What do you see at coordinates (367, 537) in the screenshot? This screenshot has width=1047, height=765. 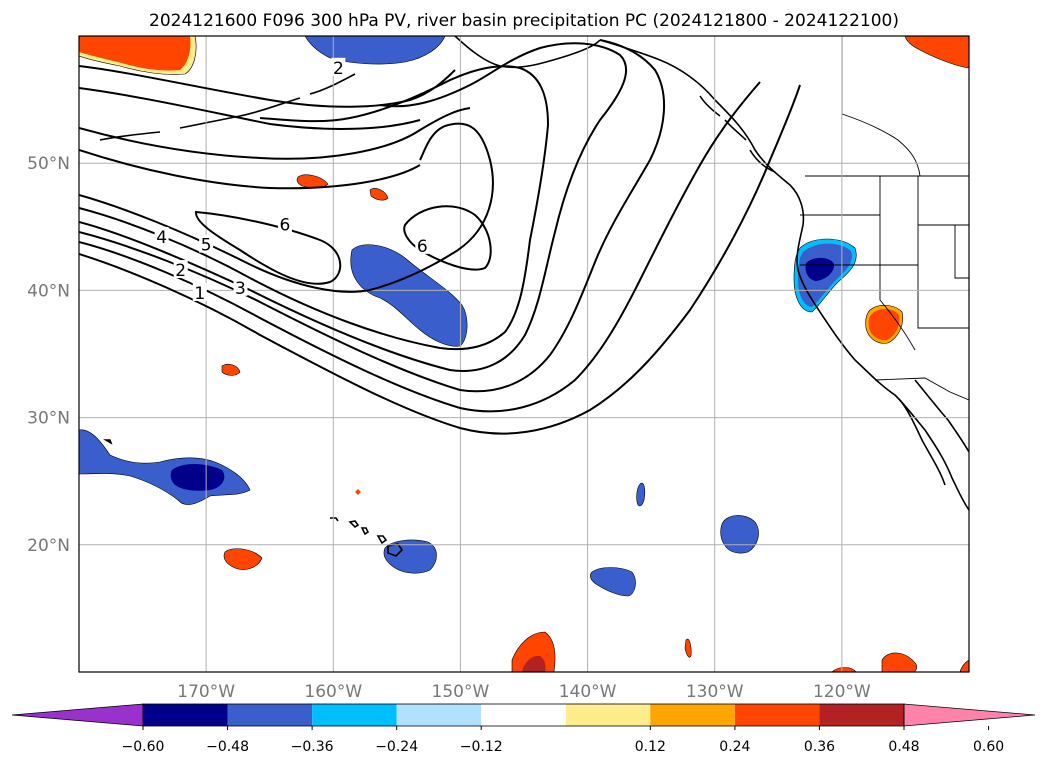 I see `hawaiian-islands` at bounding box center [367, 537].